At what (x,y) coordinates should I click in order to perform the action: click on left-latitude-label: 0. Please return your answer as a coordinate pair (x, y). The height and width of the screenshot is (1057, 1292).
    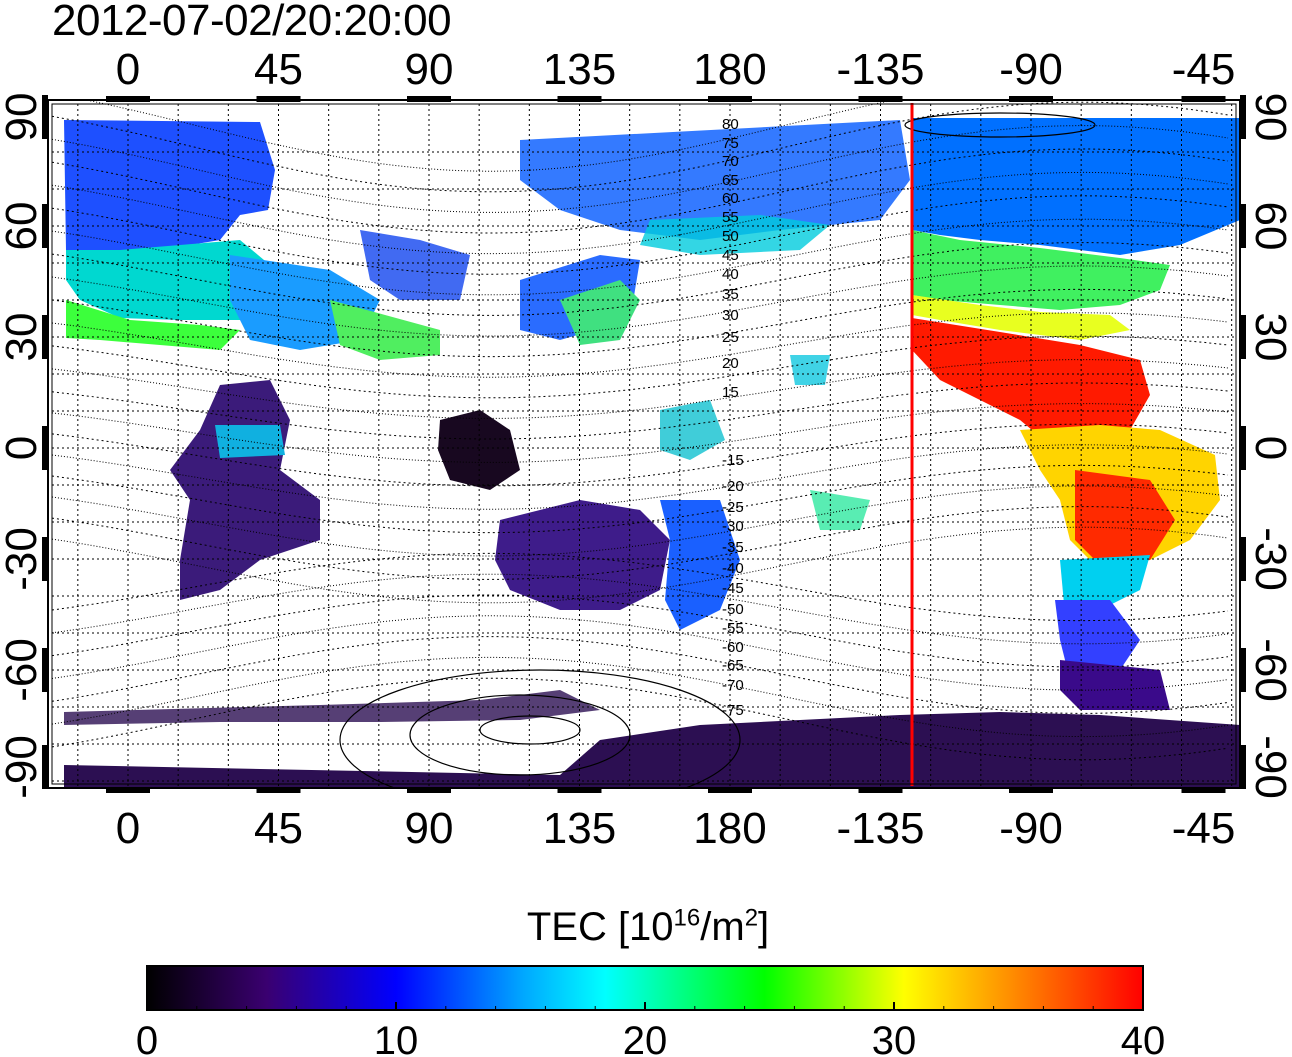
    Looking at the image, I should click on (23, 448).